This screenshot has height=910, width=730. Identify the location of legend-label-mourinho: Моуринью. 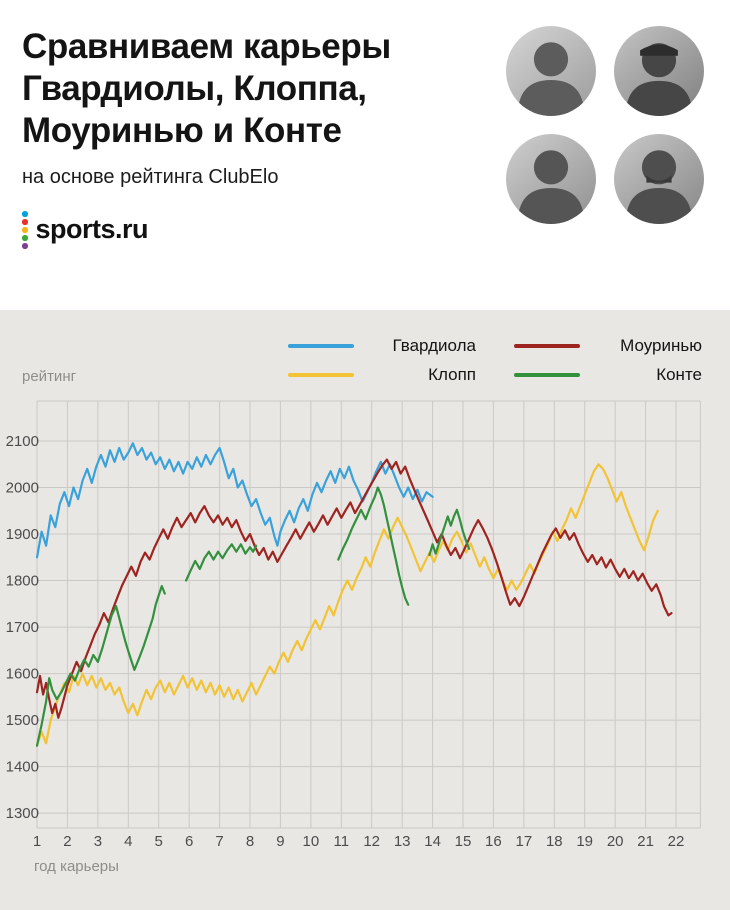
(661, 345).